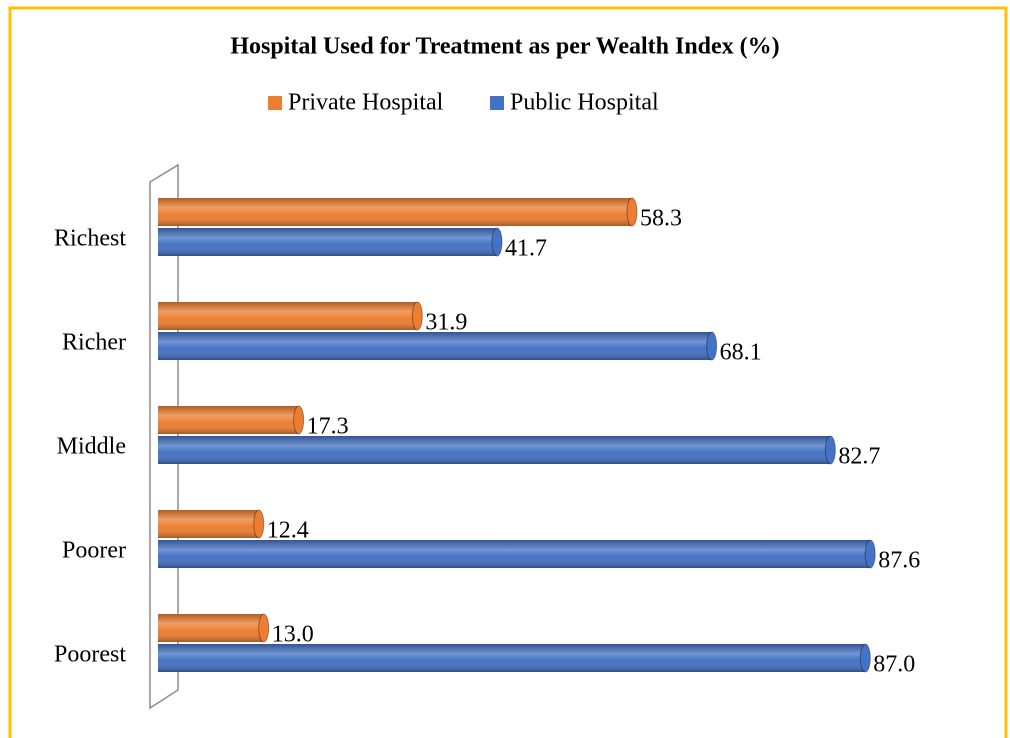 The height and width of the screenshot is (738, 1010). I want to click on value-label: 82.7, so click(859, 457).